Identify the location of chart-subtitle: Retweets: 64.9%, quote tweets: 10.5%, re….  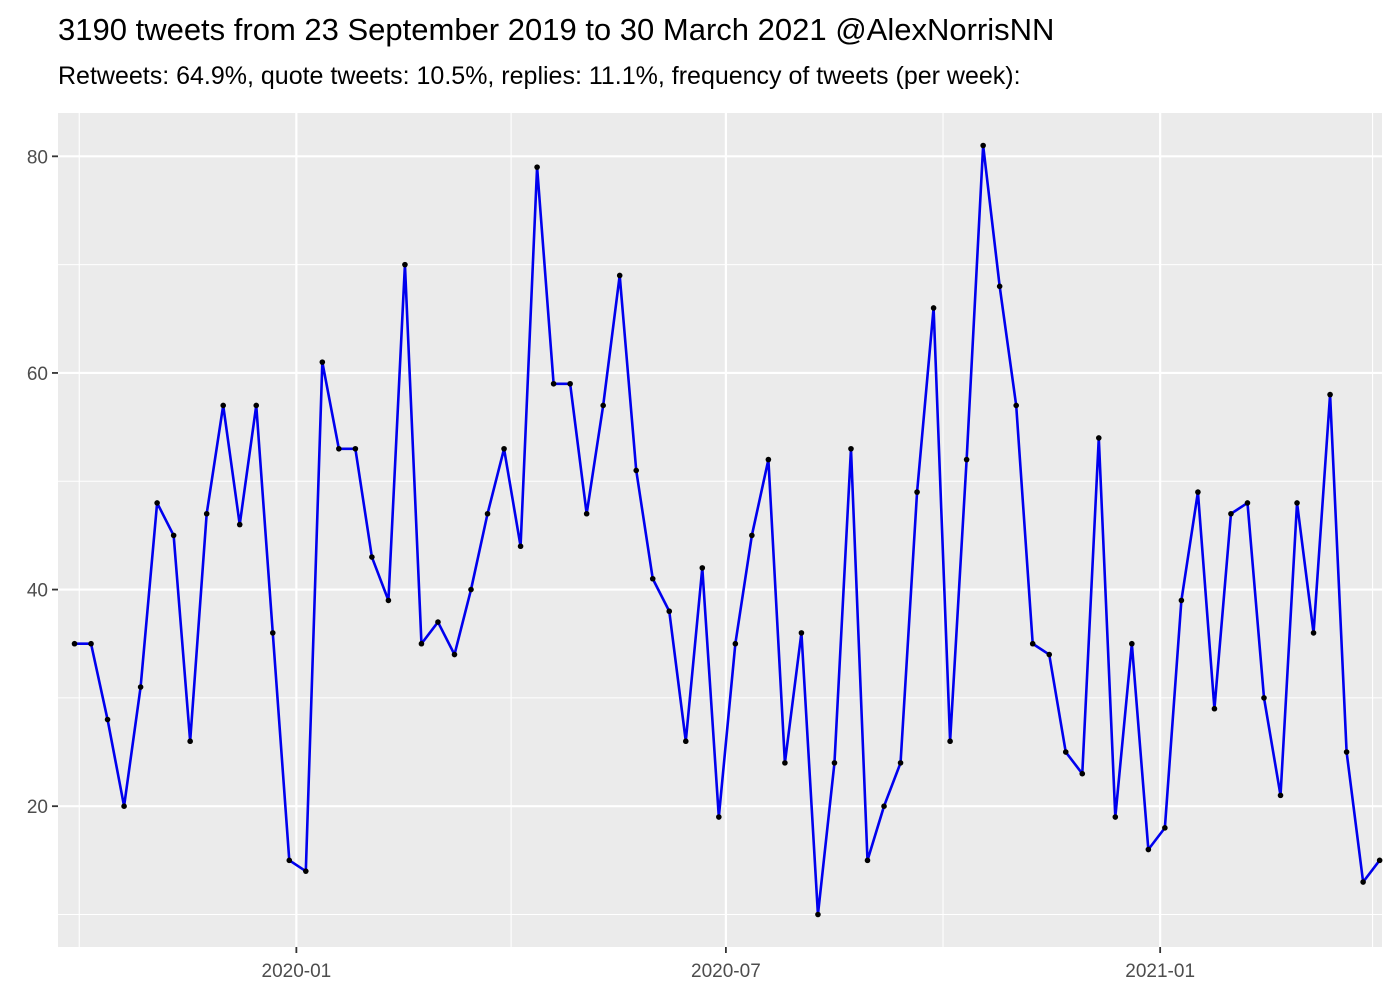
(539, 76).